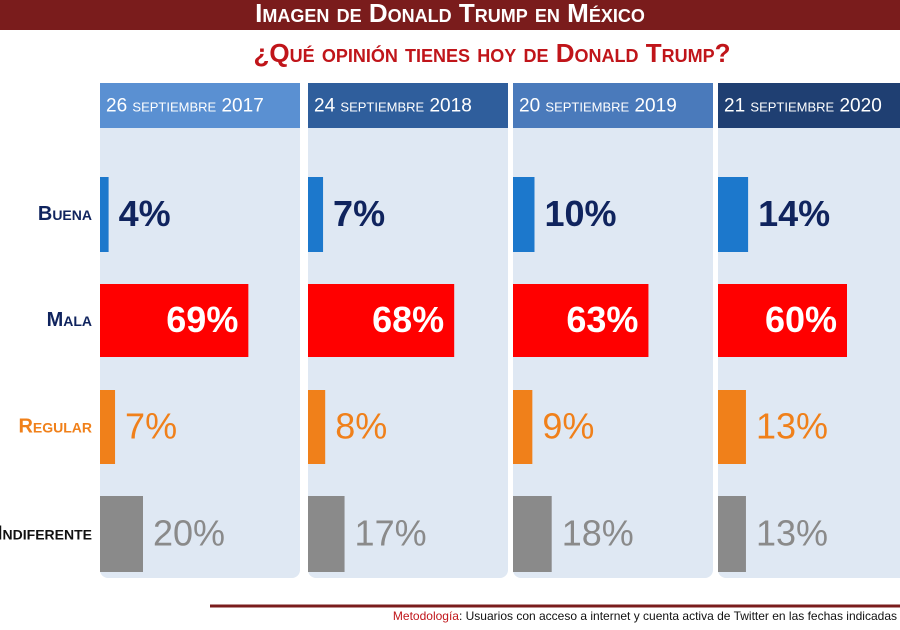 The width and height of the screenshot is (900, 630). I want to click on panel-header-label: 24 septiembre 2018, so click(393, 106).